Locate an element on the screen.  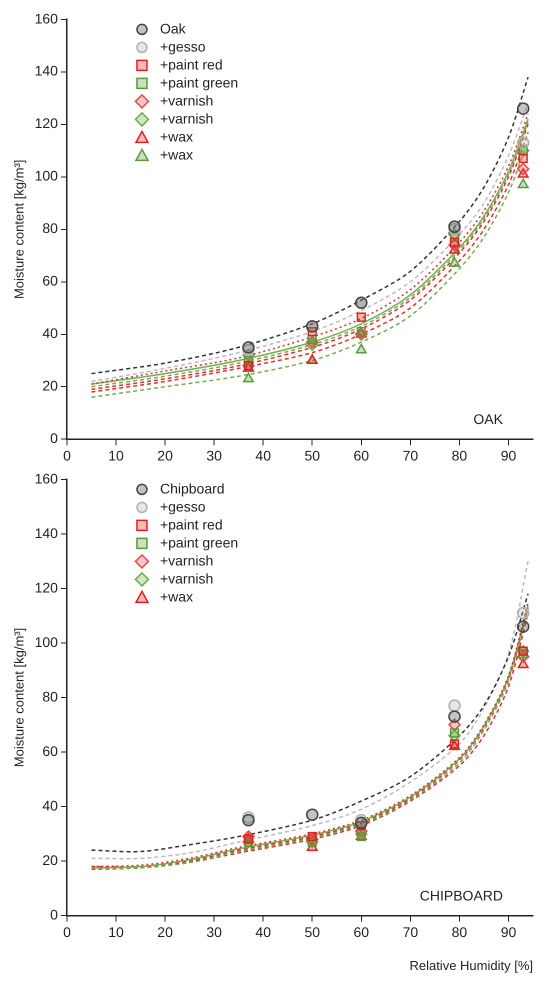
annotation: CHIPBOARD is located at coordinates (461, 895).